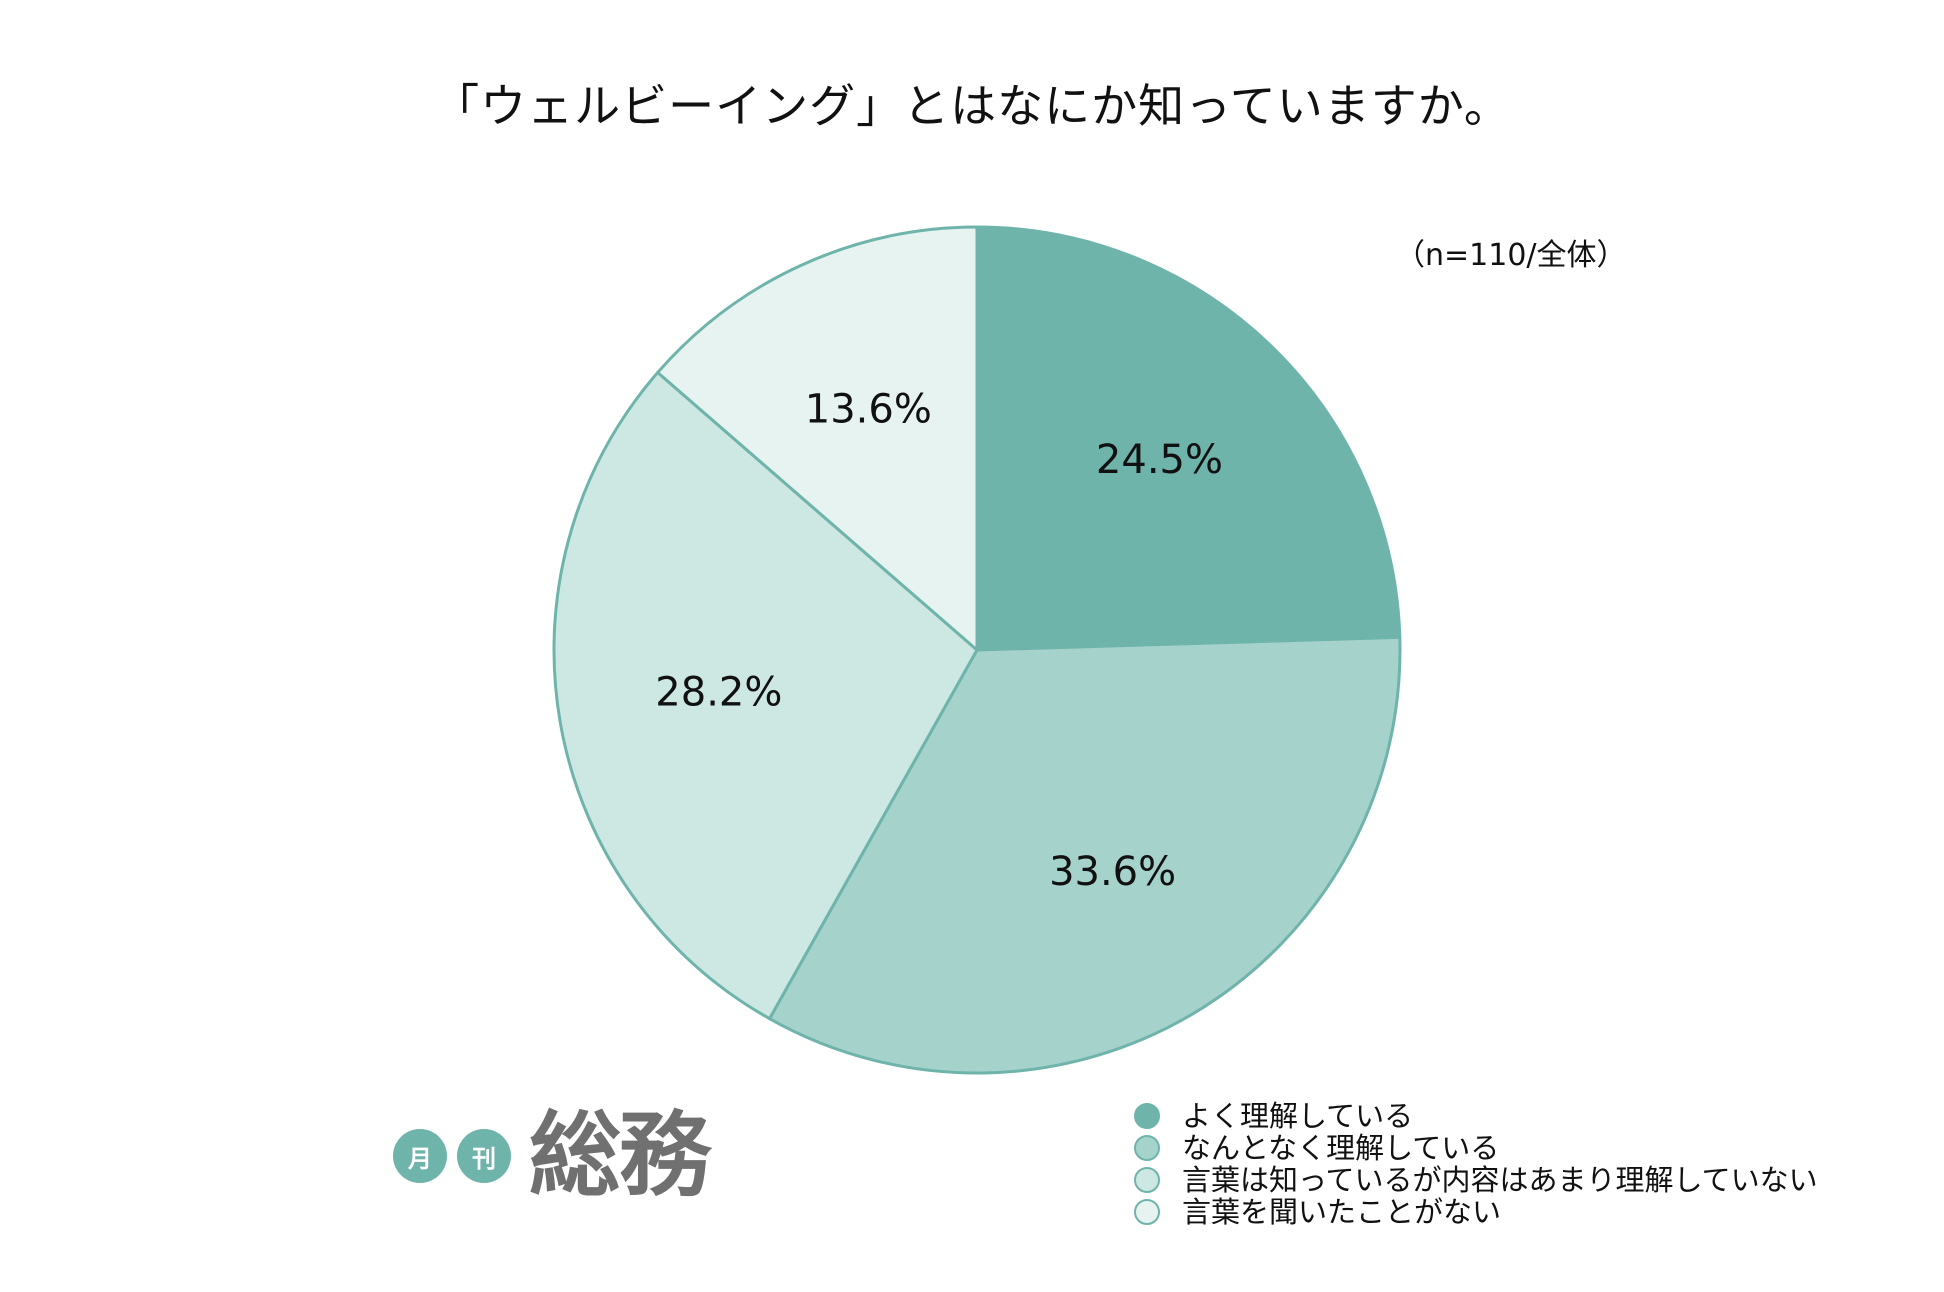 The image size is (1944, 1292). I want to click on legend-label: なんとなく理解している, so click(1341, 1148).